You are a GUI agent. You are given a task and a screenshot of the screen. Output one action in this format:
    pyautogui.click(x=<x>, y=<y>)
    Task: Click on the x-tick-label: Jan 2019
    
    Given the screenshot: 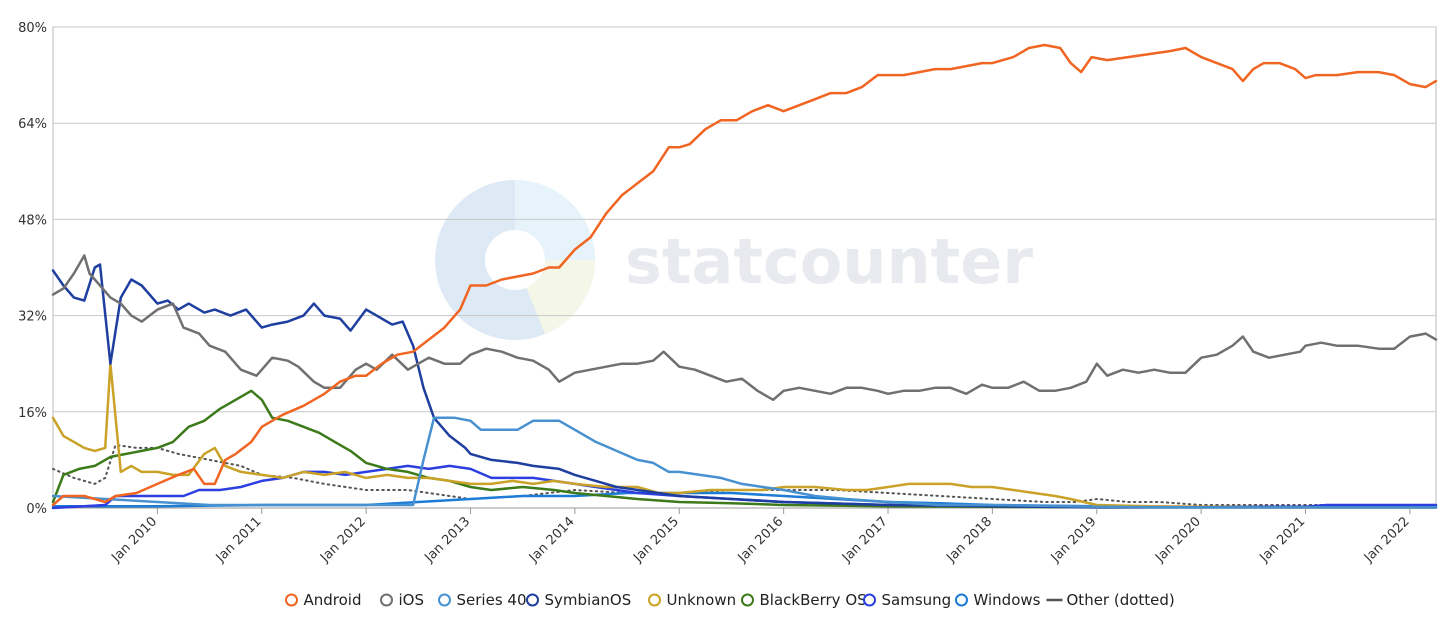 What is the action you would take?
    pyautogui.click(x=1074, y=540)
    